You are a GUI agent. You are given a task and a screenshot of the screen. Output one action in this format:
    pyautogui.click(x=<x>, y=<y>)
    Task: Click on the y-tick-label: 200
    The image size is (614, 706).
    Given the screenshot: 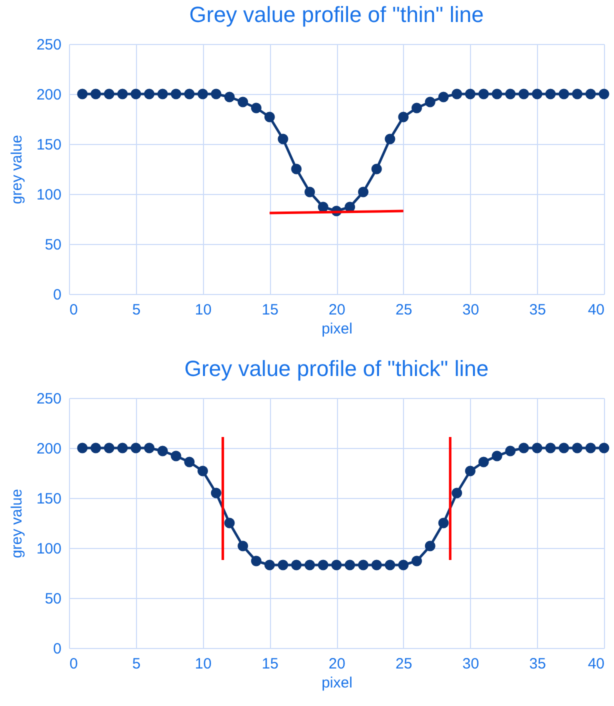 What is the action you would take?
    pyautogui.click(x=49, y=95)
    